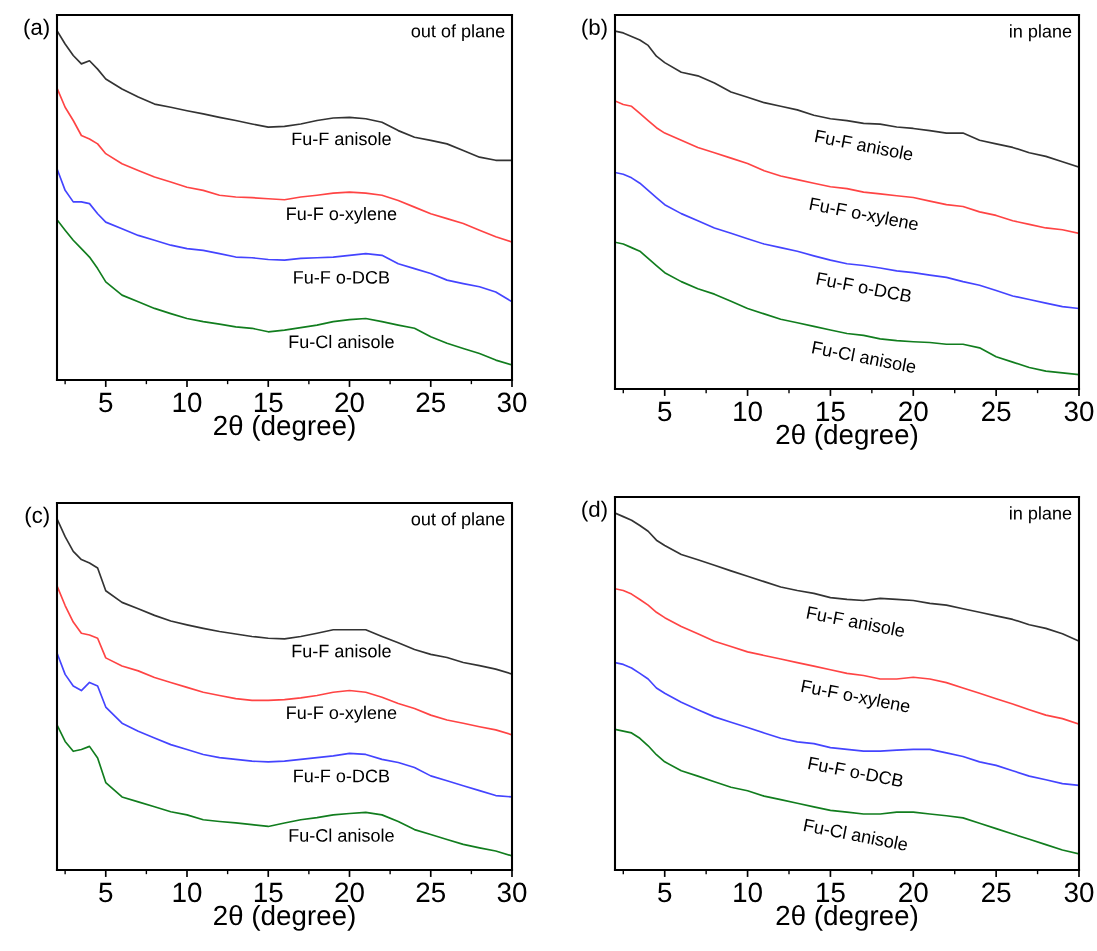 The width and height of the screenshot is (1097, 951). I want to click on text: (b), so click(594, 29).